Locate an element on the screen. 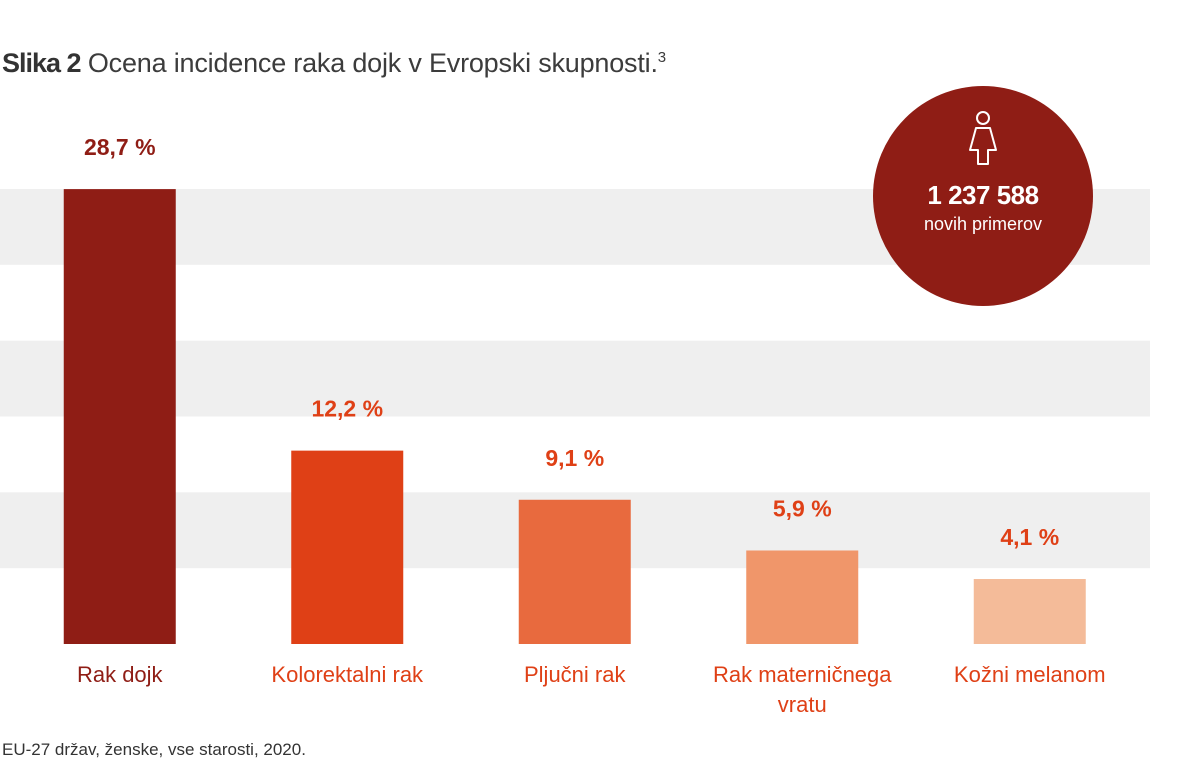 The height and width of the screenshot is (776, 1200). category-label: Kolorektalni rak is located at coordinates (347, 674).